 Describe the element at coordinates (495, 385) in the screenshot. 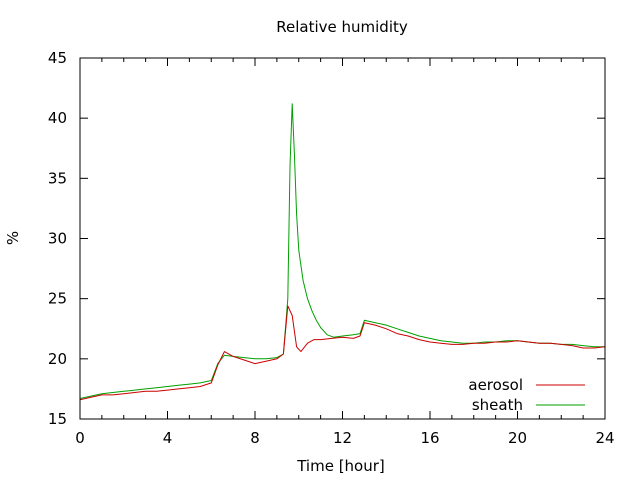

I see `legend-label-aerosol: aerosol` at that location.